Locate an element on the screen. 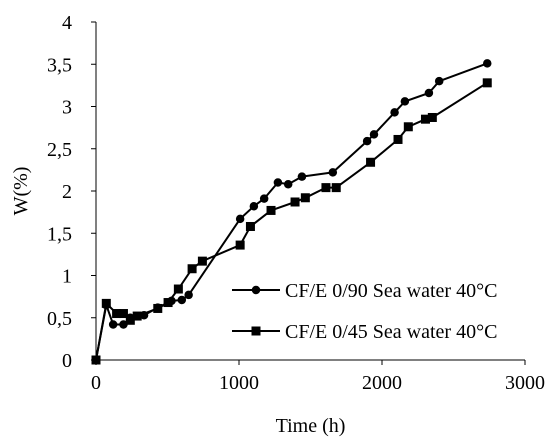 This screenshot has height=442, width=557. legend-item: CF/E 0/45 Sea water 40°C is located at coordinates (364, 332).